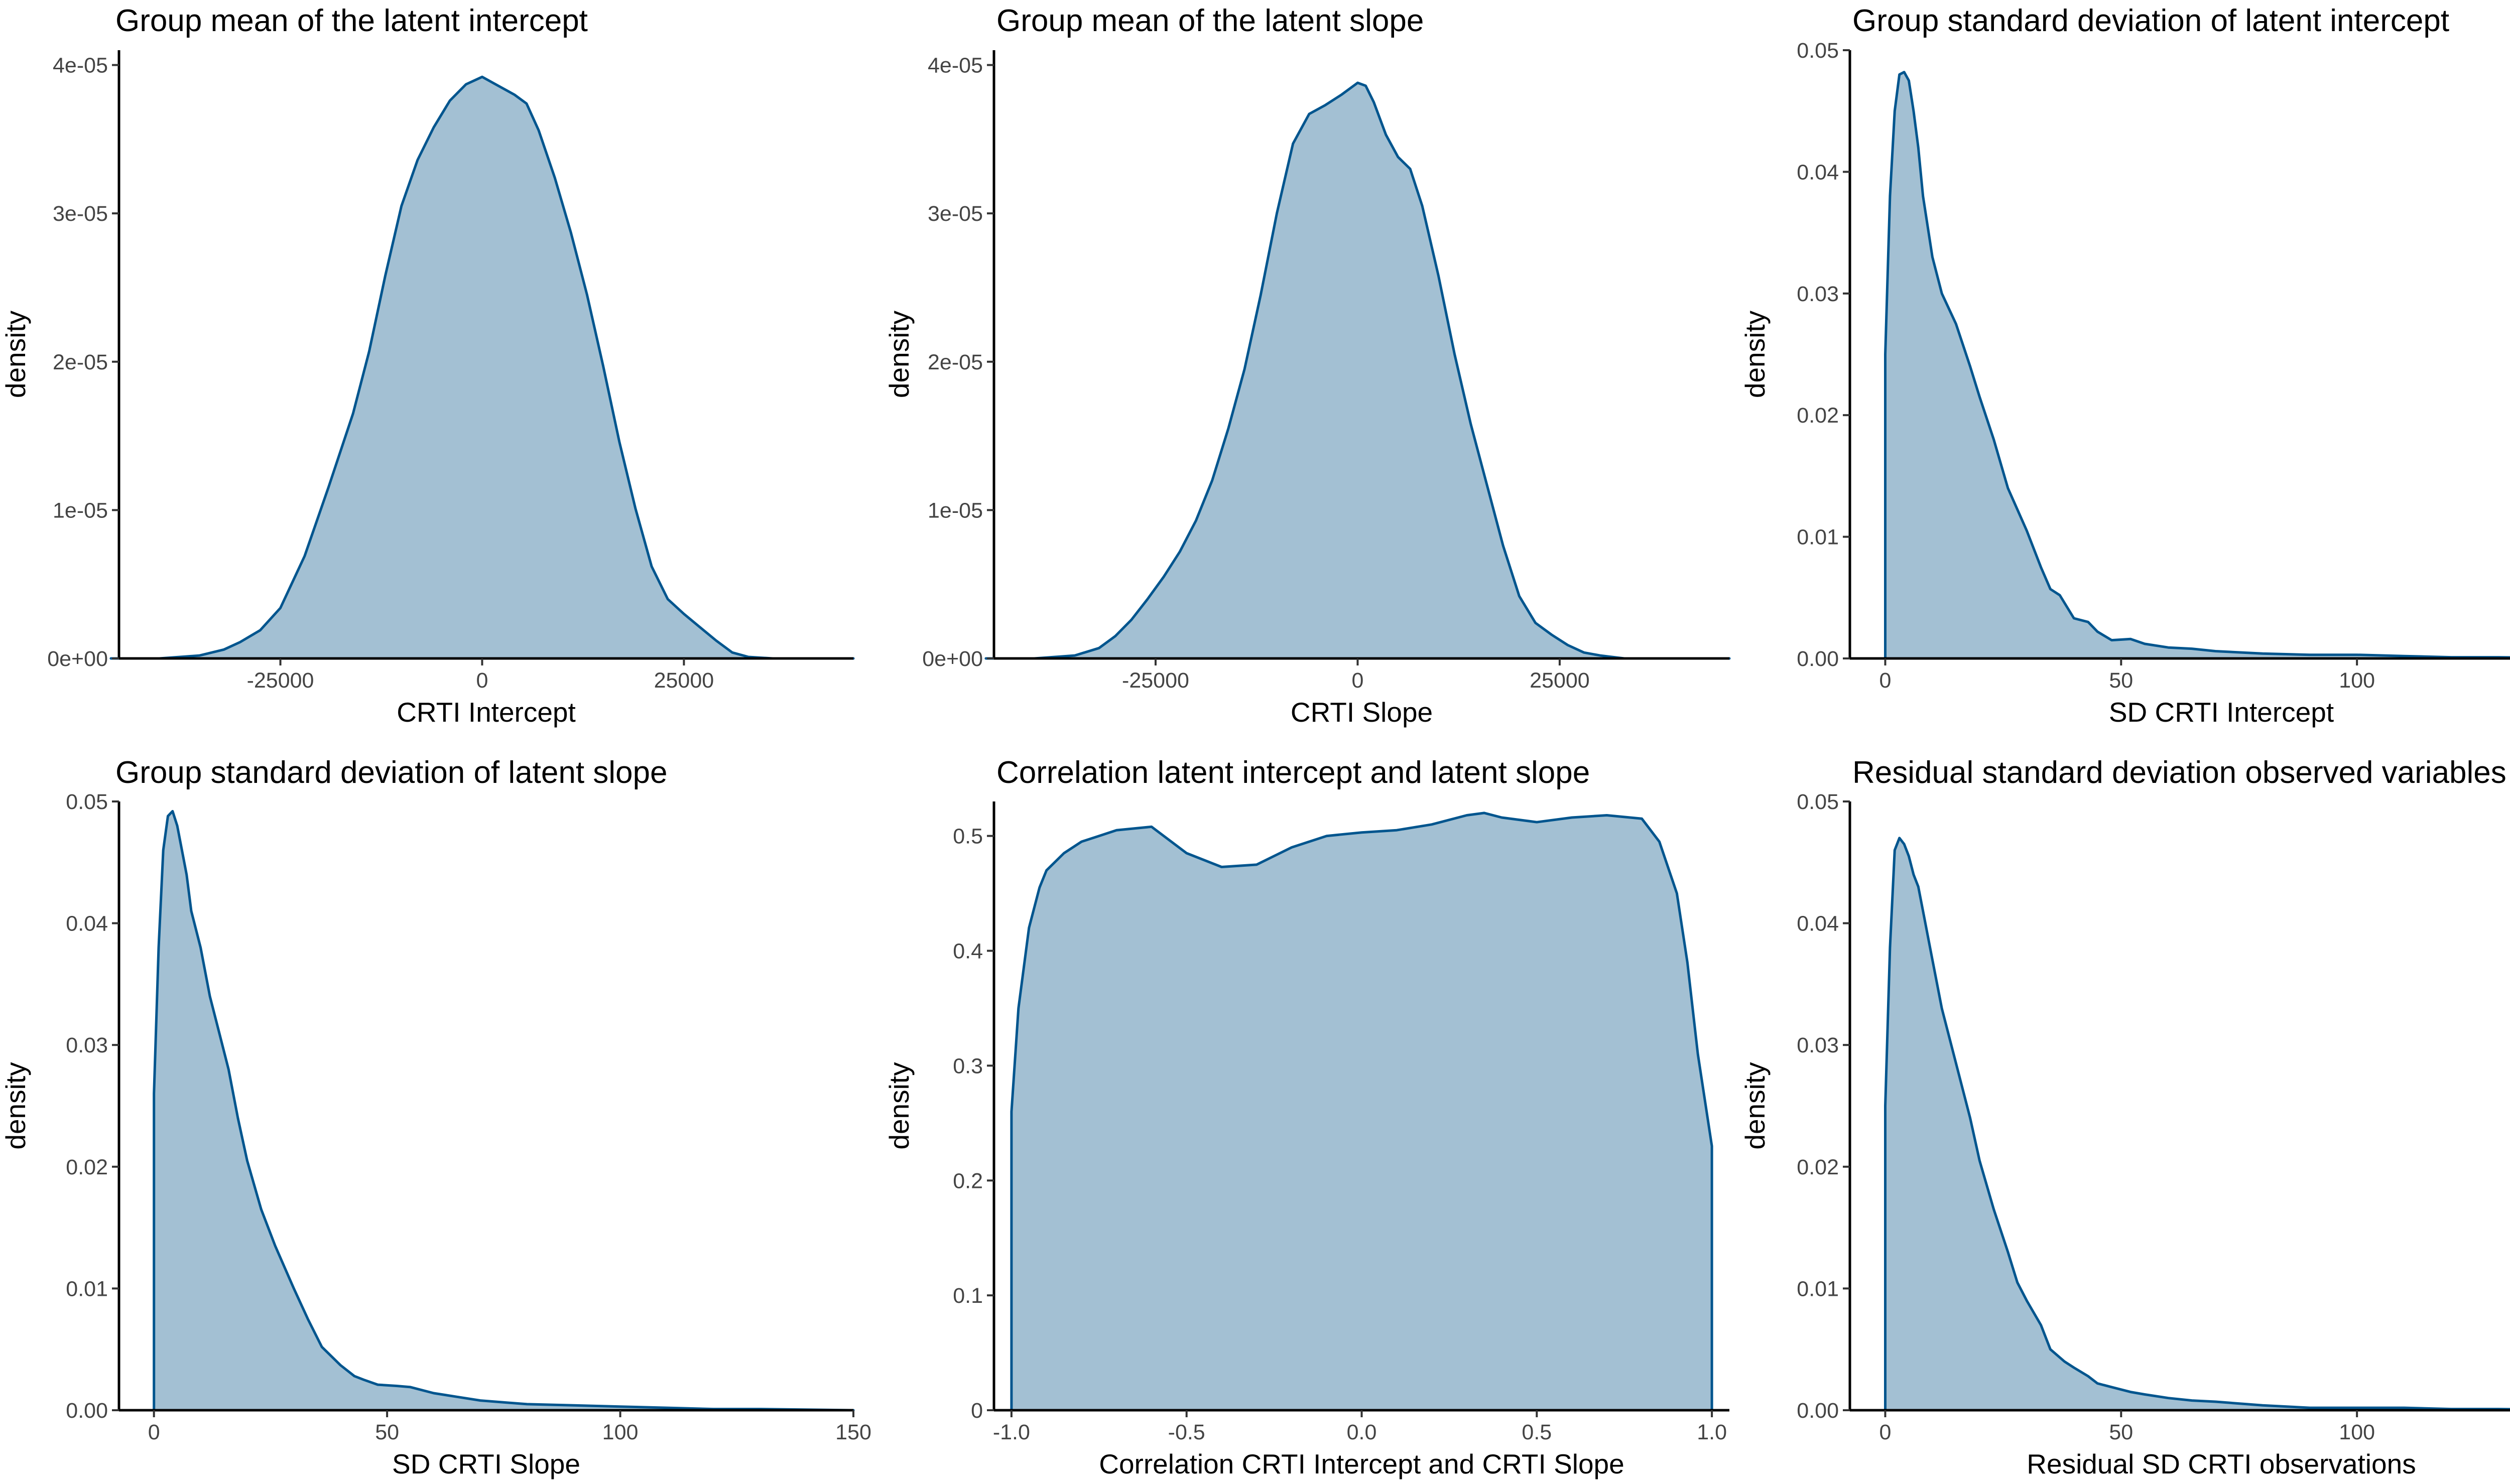 This screenshot has width=2510, height=1484. What do you see at coordinates (968, 1296) in the screenshot?
I see `y-tick-label: 0.1` at bounding box center [968, 1296].